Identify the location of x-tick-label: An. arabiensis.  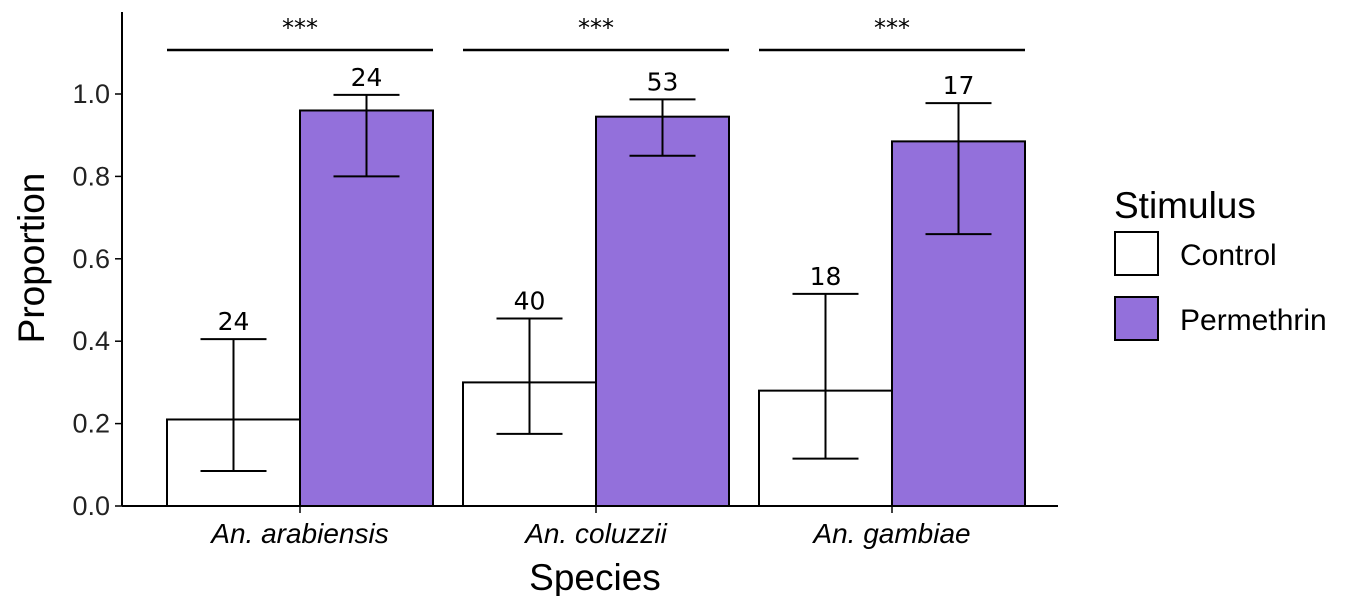
(298, 533).